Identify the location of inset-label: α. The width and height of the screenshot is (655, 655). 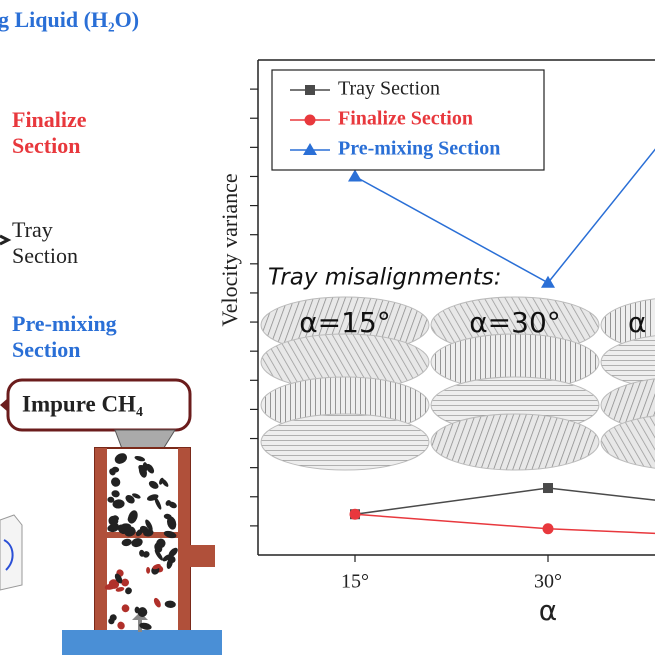
(637, 322).